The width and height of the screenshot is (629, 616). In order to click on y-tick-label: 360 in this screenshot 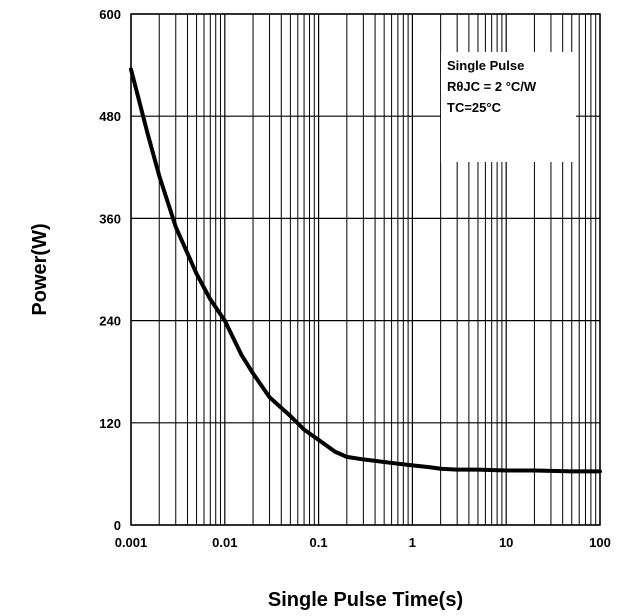, I will do `click(110, 218)`.